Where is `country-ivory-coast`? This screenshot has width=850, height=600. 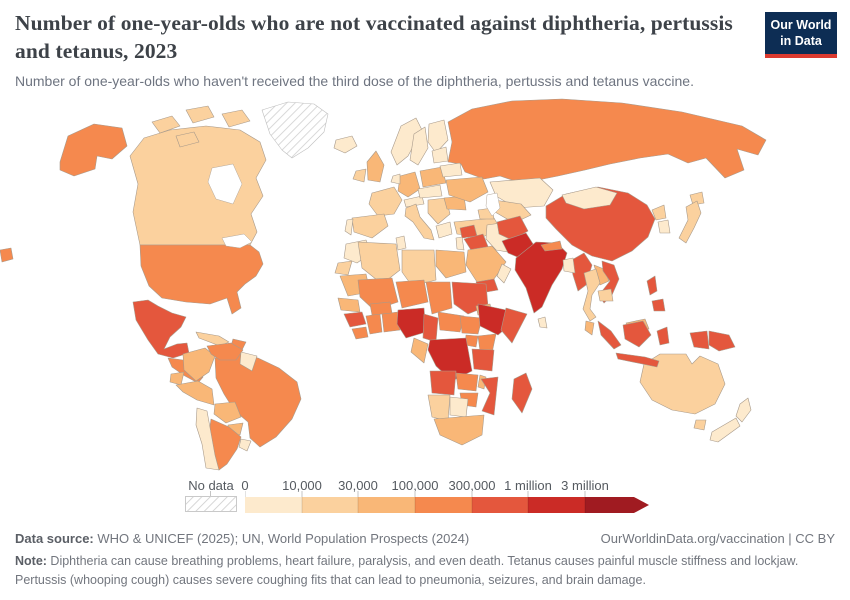 country-ivory-coast is located at coordinates (374, 324).